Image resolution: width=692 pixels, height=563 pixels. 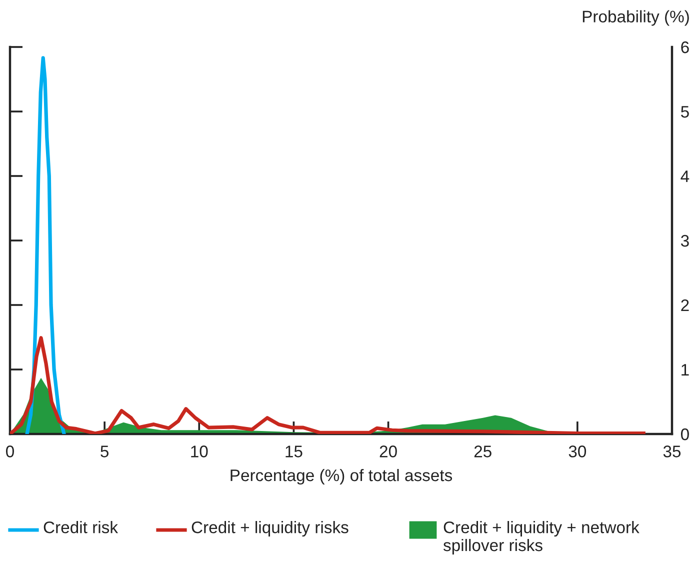 I want to click on y-tick-label: 3, so click(x=684, y=240).